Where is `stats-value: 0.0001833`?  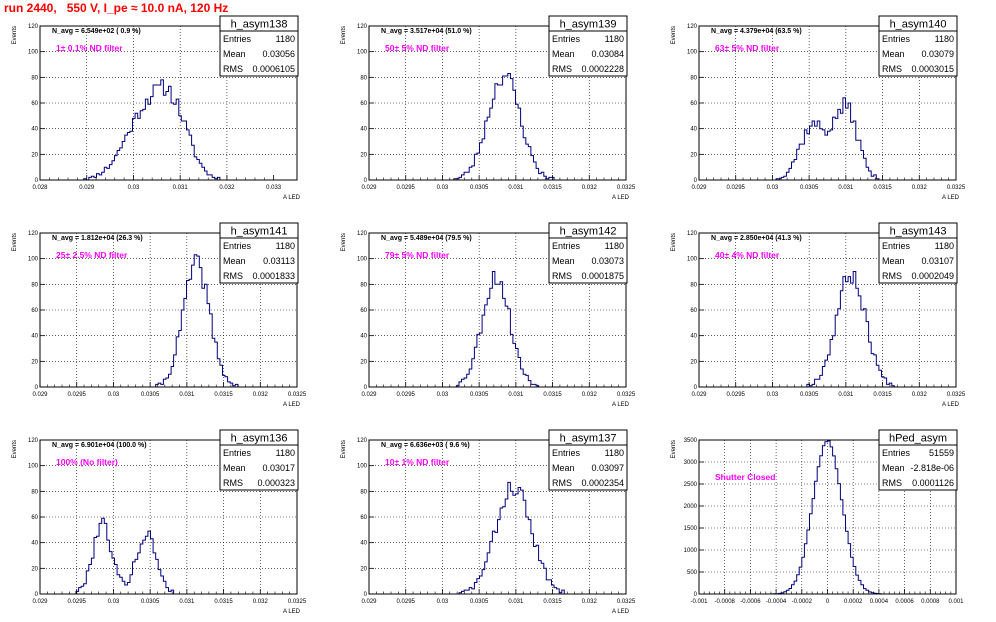
stats-value: 0.0001833 is located at coordinates (273, 276).